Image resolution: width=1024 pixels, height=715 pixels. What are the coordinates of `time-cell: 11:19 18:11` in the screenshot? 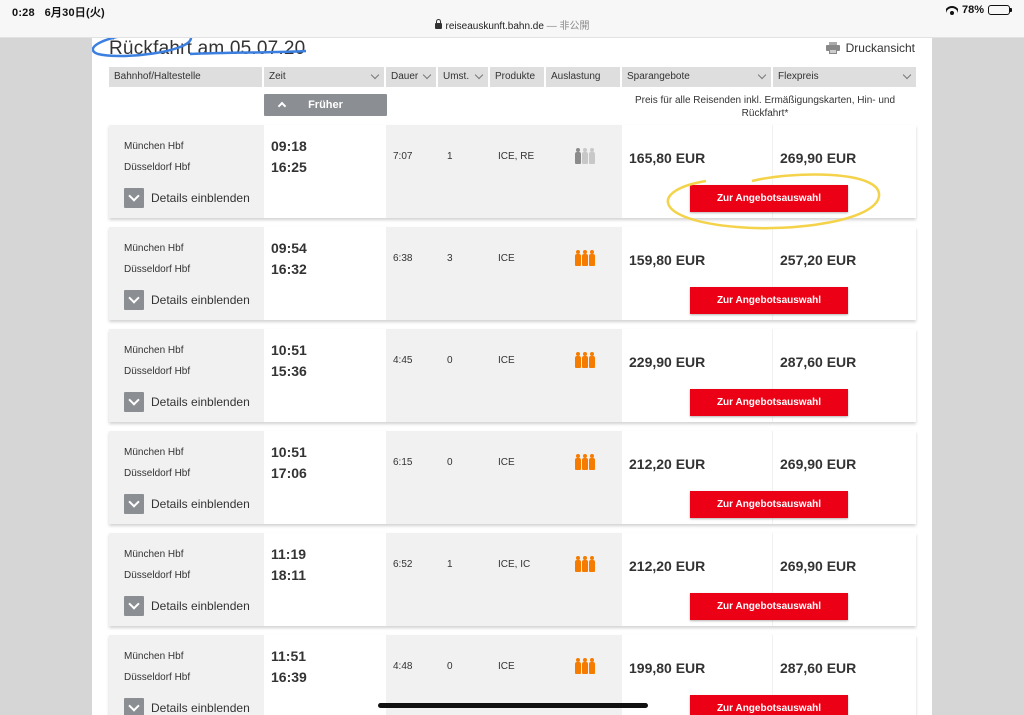 It's located at (325, 579).